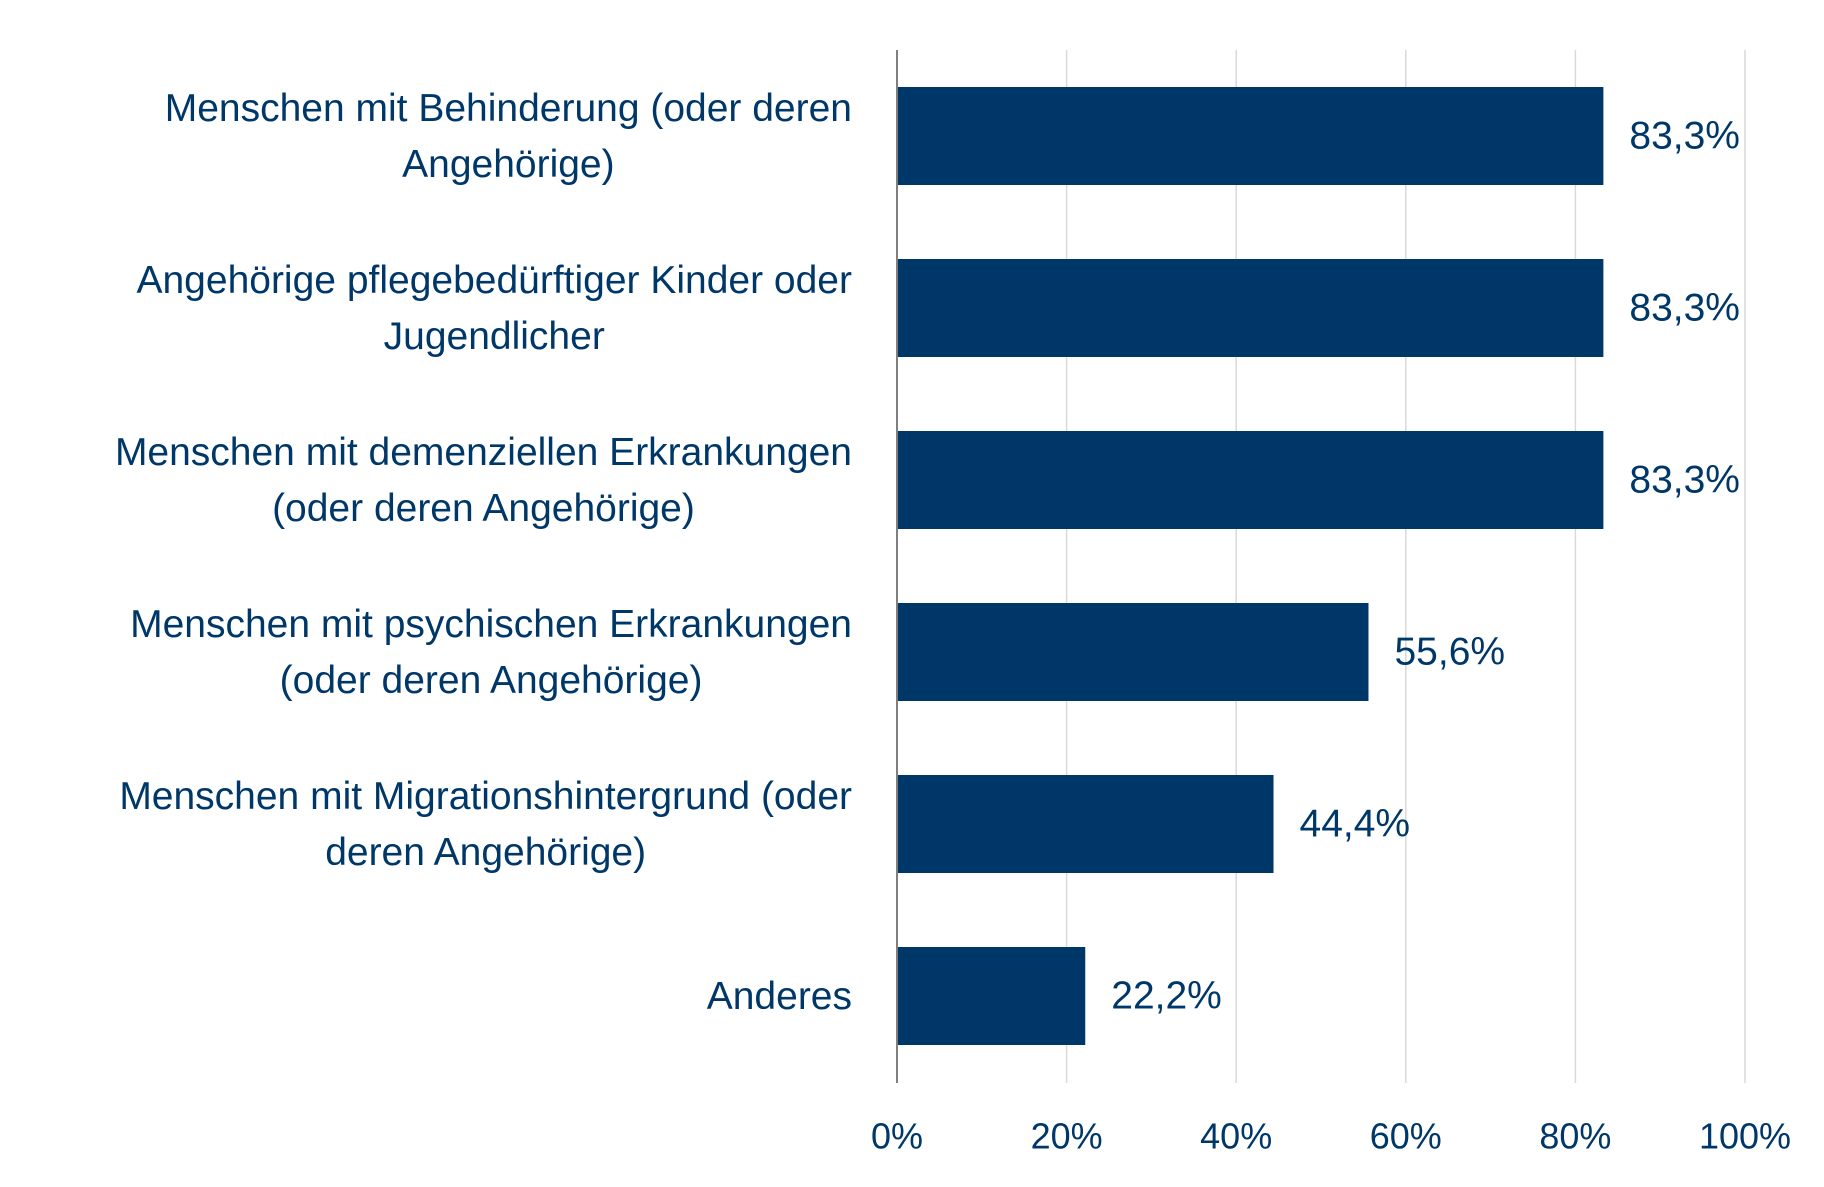  I want to click on category-label-line: Menschen mit demenziellen Erkrankungen, so click(483, 452).